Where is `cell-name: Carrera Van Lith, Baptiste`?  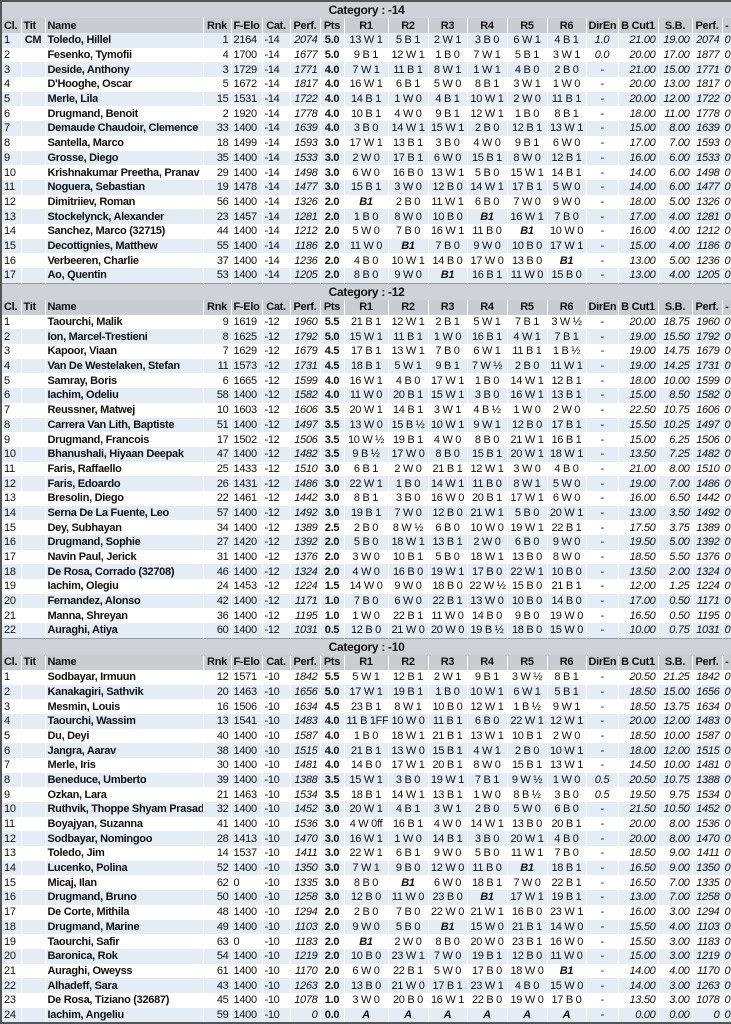 cell-name: Carrera Van Lith, Baptiste is located at coordinates (124, 425).